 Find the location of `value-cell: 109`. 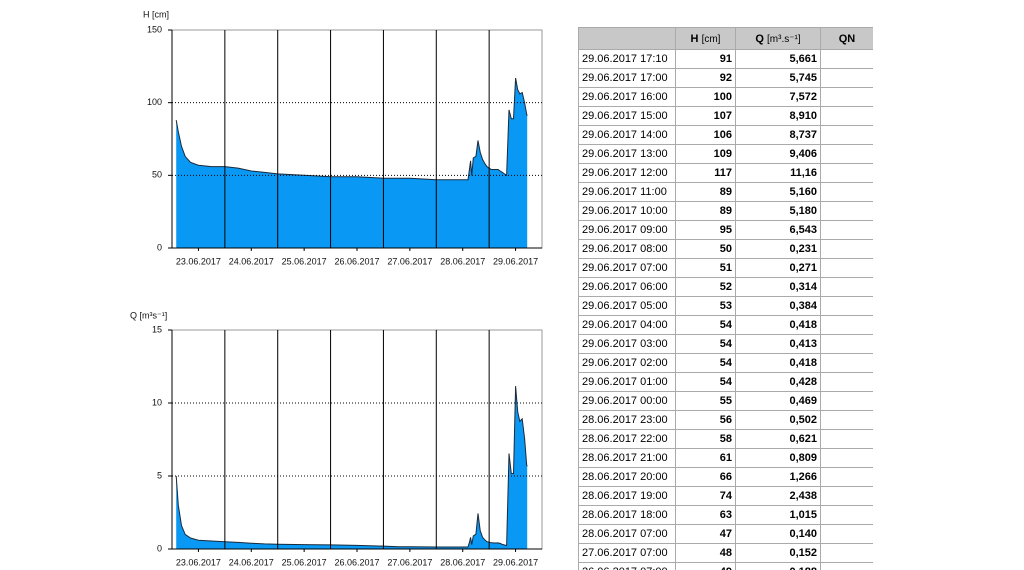

value-cell: 109 is located at coordinates (705, 154).